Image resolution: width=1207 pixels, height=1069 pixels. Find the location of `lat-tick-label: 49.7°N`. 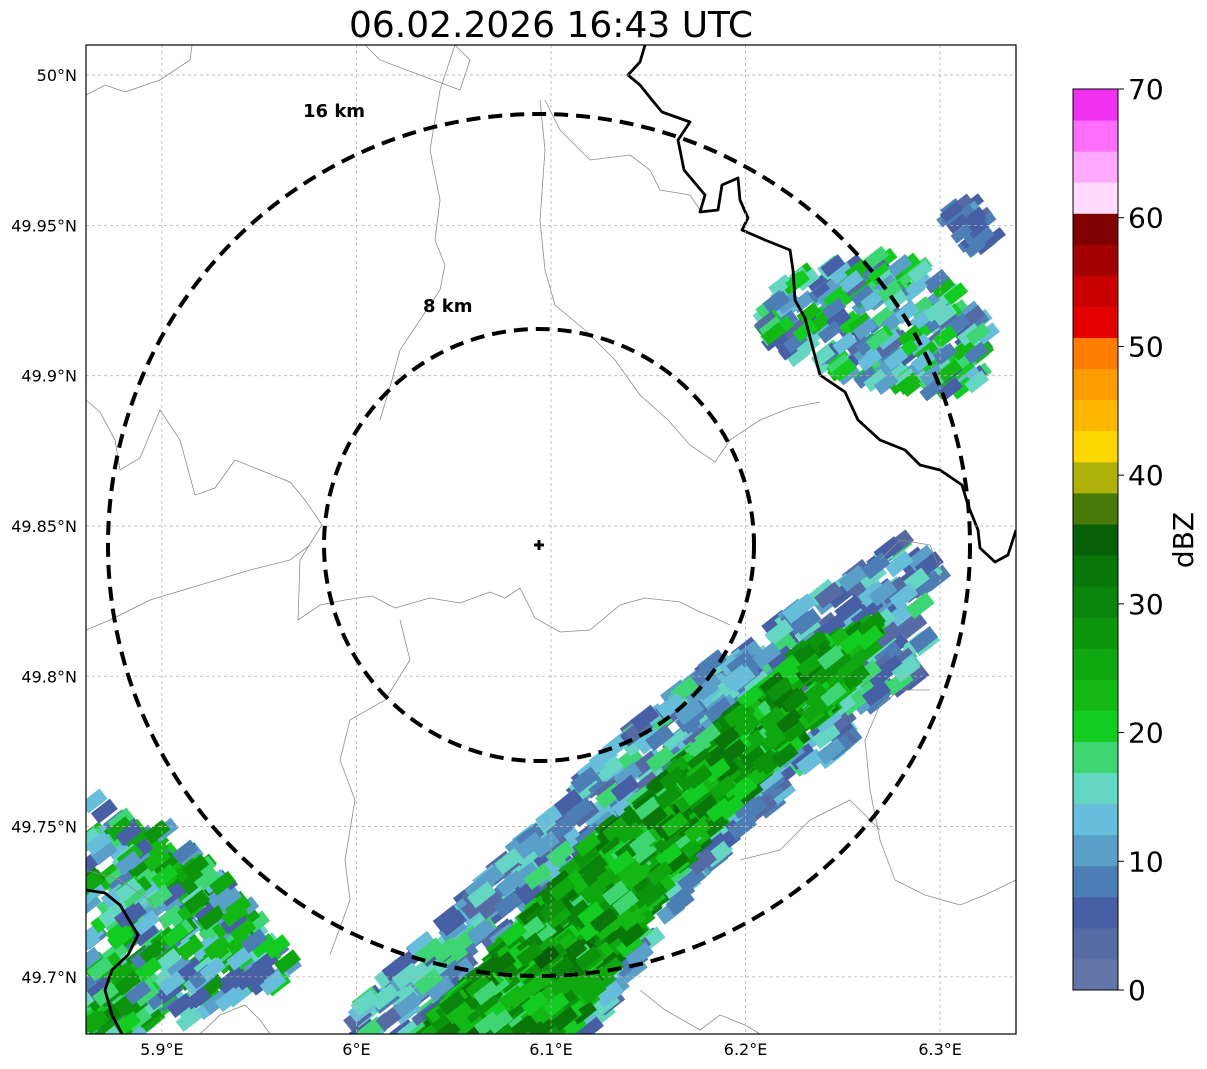

lat-tick-label: 49.7°N is located at coordinates (49, 977).